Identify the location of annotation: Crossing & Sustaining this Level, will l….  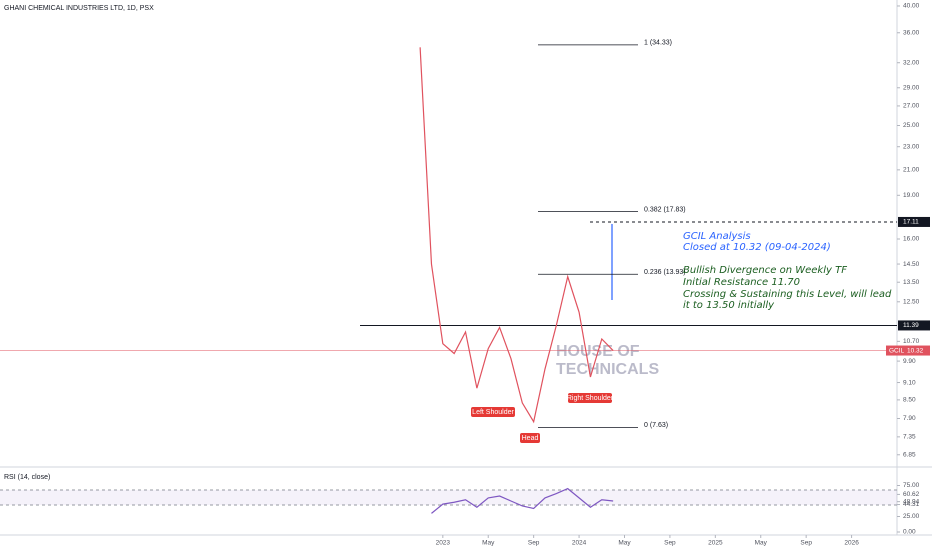
(787, 294).